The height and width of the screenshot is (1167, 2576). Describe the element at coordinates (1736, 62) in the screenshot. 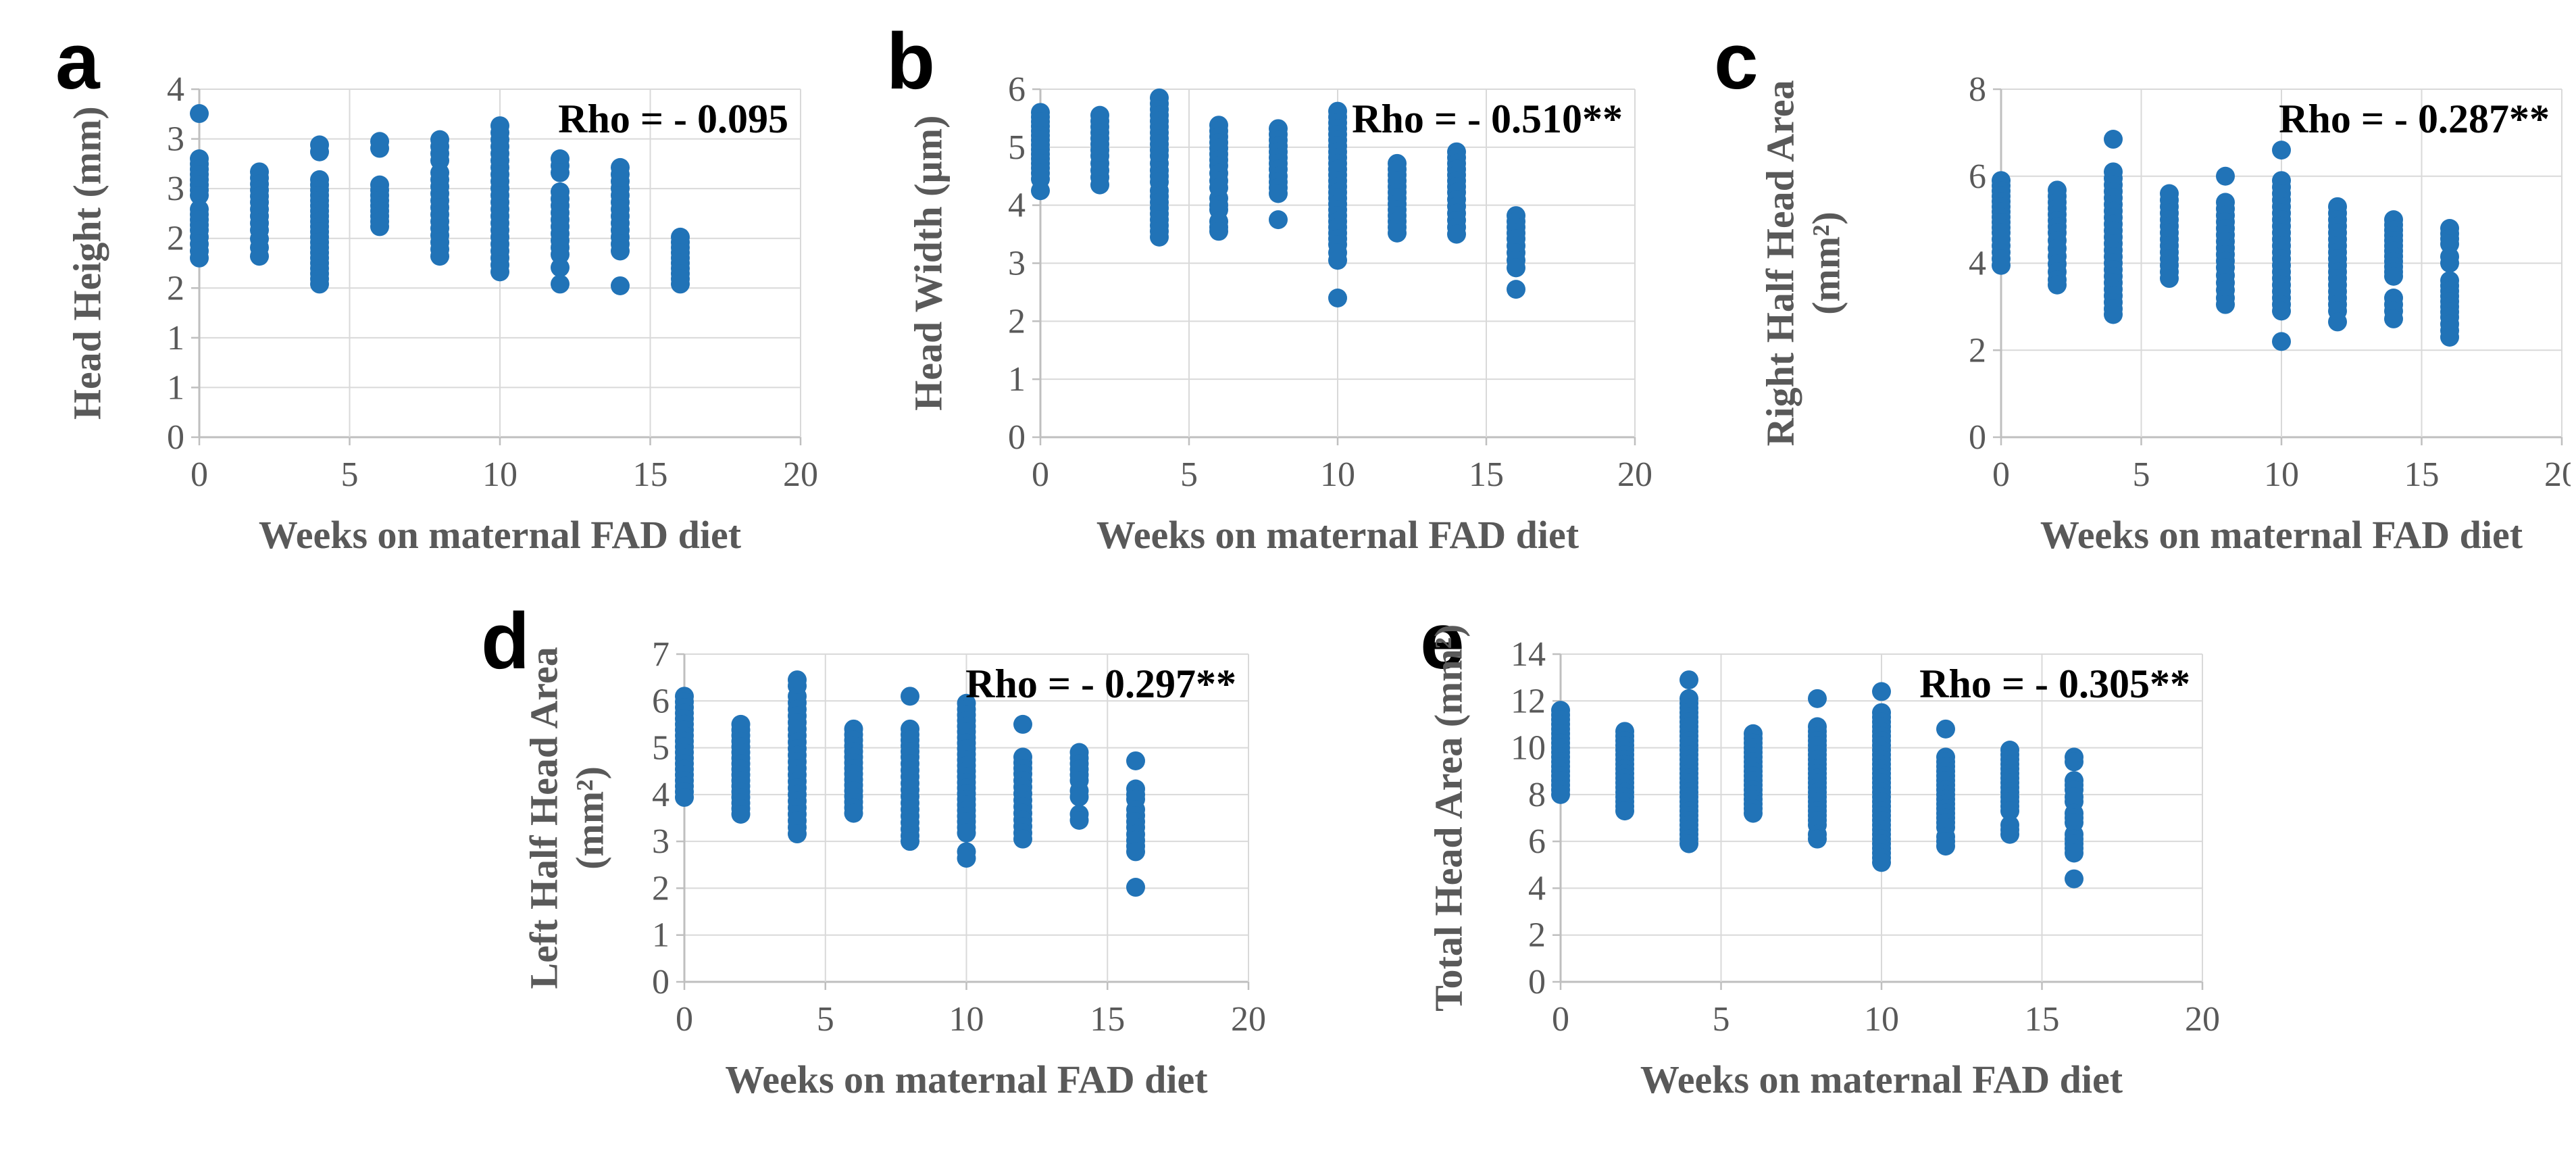

I see `panel-letter-c: c` at that location.